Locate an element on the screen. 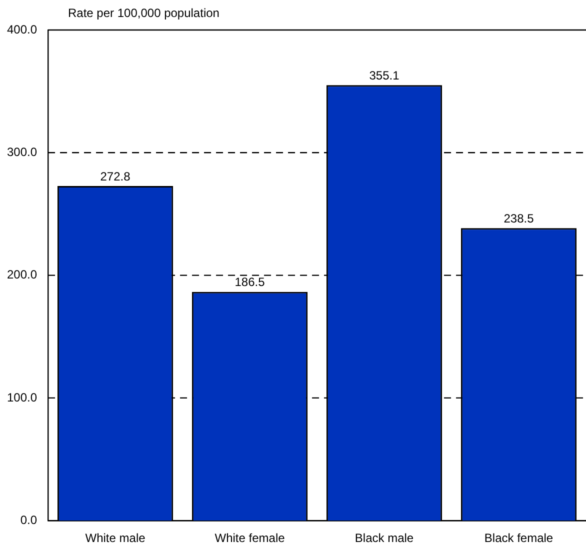  y-axis-title: Rate per 100,000 population is located at coordinates (144, 13).